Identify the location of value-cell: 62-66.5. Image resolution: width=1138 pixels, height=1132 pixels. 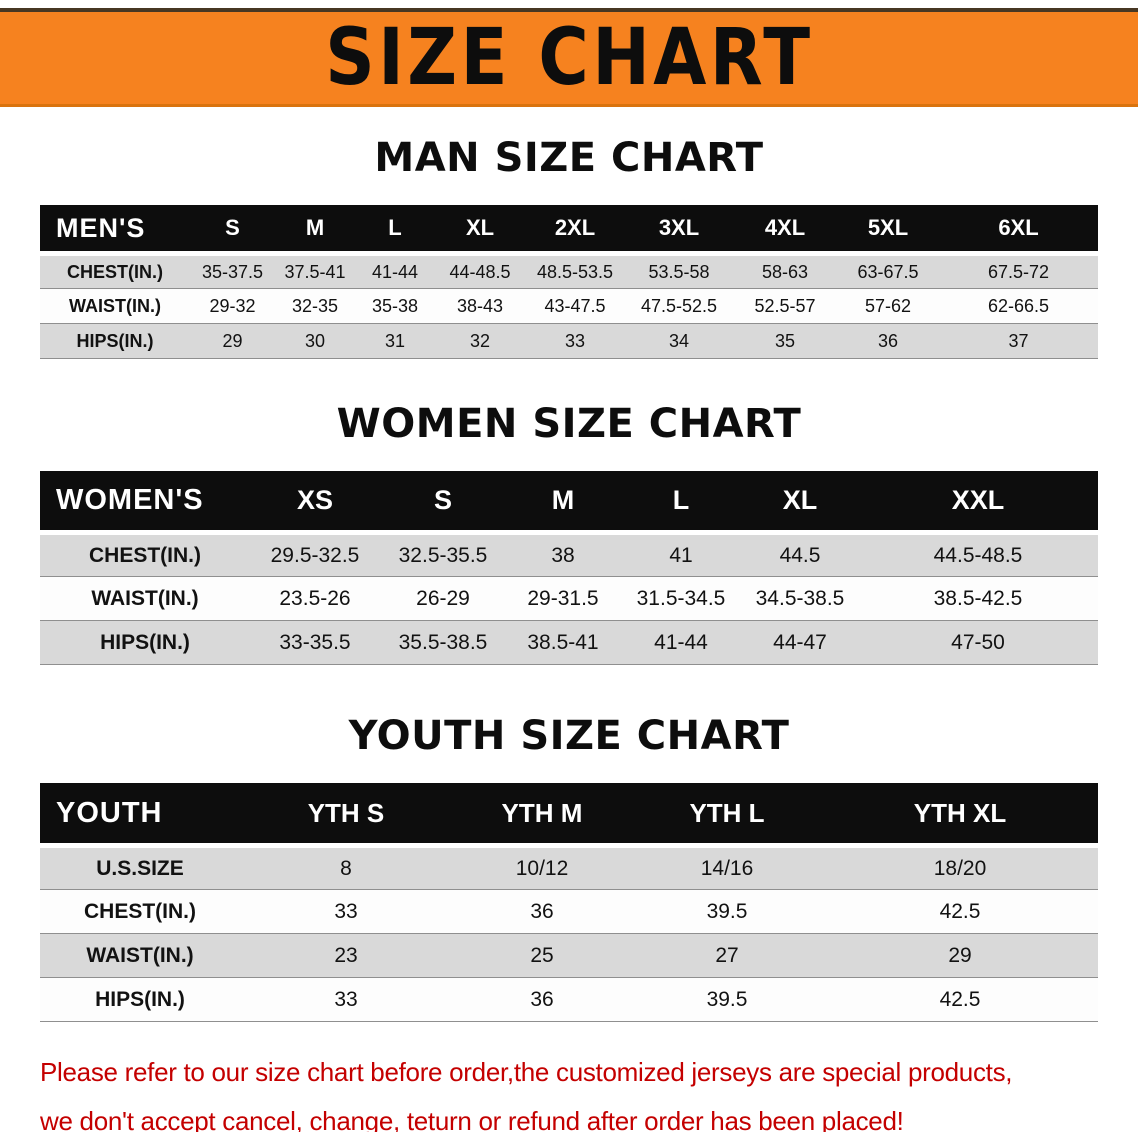
(1018, 305).